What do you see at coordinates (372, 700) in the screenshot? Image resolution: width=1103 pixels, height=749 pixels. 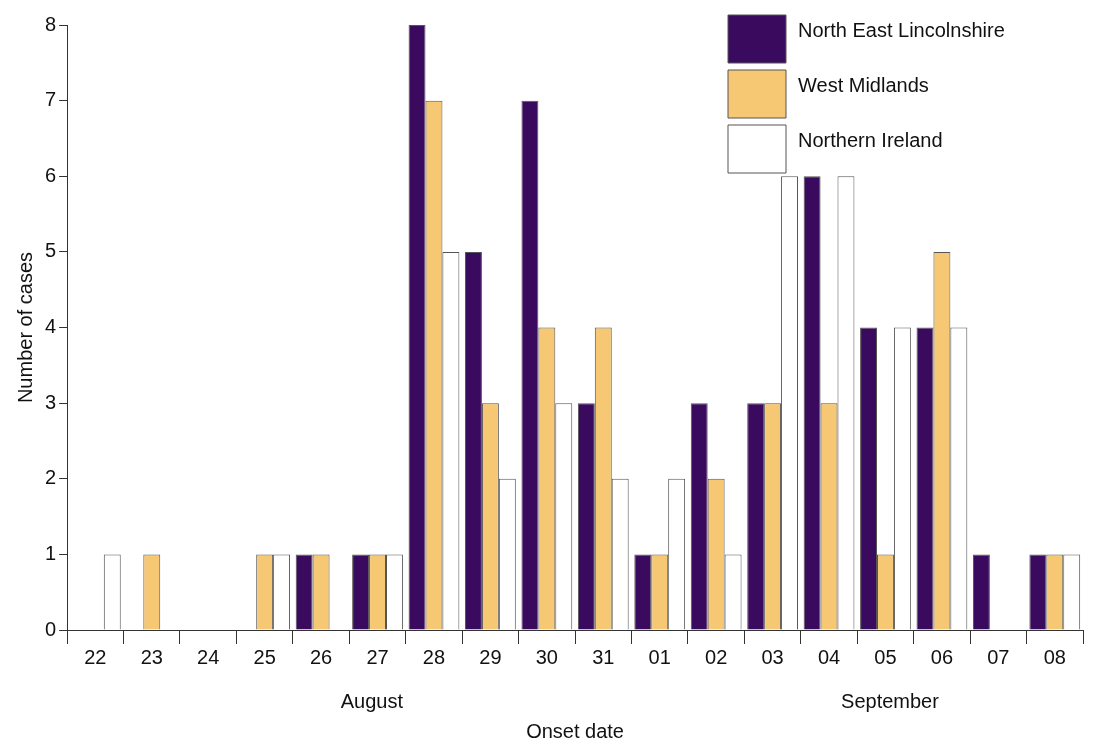 I see `text: August` at bounding box center [372, 700].